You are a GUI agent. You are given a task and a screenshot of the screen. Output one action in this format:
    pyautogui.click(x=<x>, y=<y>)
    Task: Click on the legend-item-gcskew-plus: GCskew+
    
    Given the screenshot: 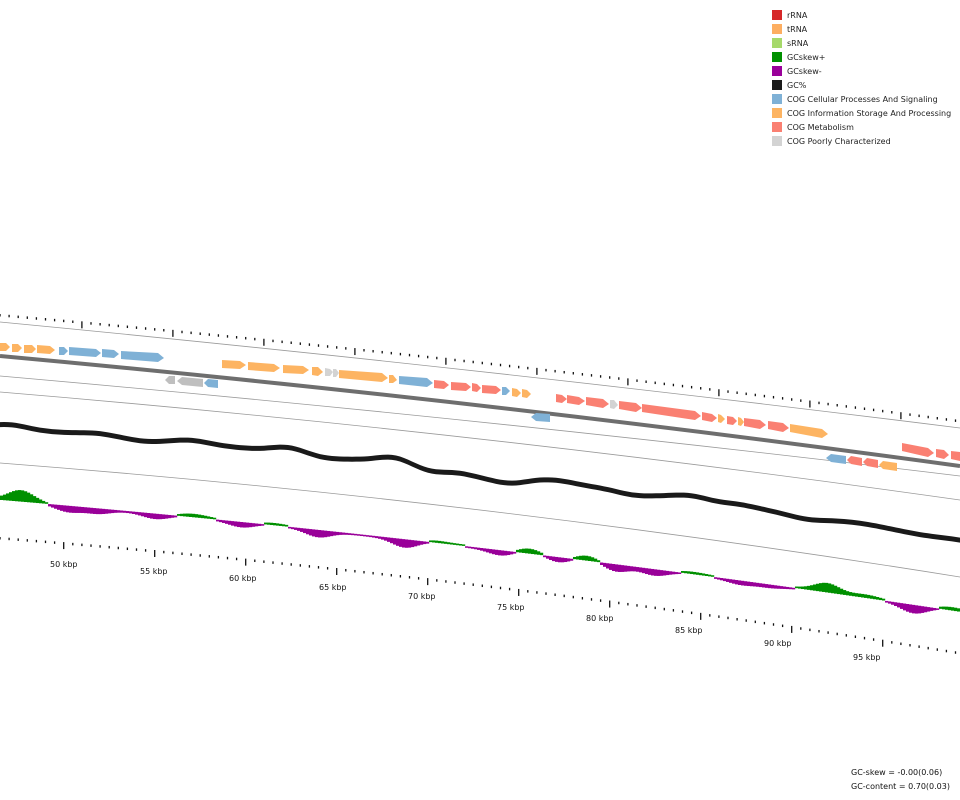 What is the action you would take?
    pyautogui.click(x=861, y=57)
    